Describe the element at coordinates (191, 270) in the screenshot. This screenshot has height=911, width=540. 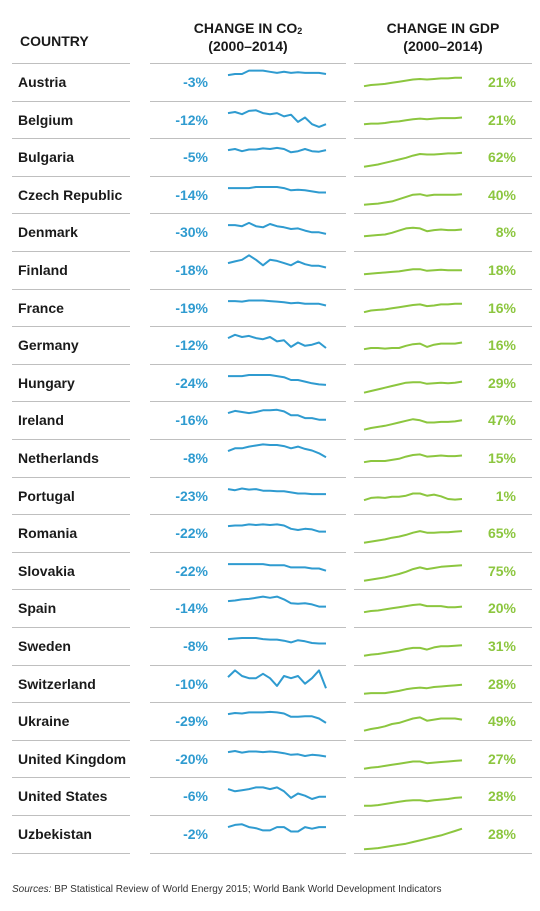
I see `co2-change-value: -18%` at that location.